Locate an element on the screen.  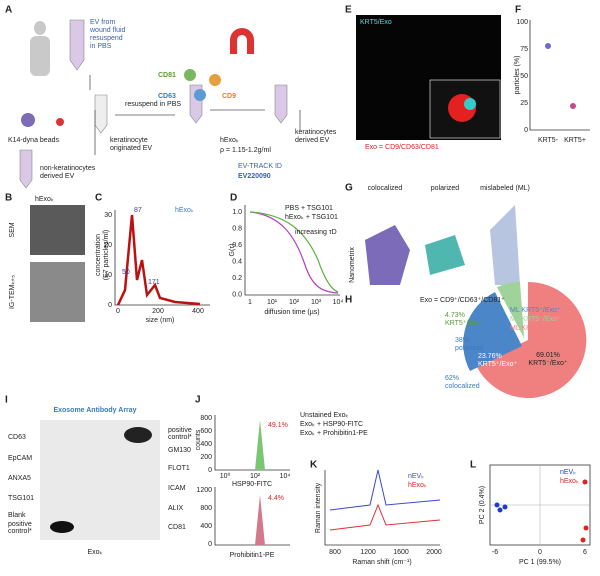
label: non-keratinocytes is located at coordinates (68, 168).